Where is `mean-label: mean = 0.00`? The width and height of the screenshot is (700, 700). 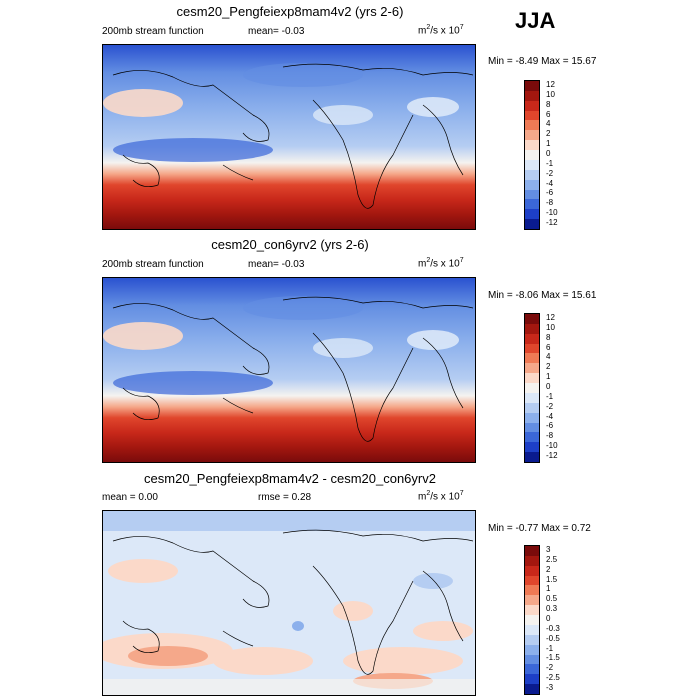
mean-label: mean = 0.00 is located at coordinates (130, 497).